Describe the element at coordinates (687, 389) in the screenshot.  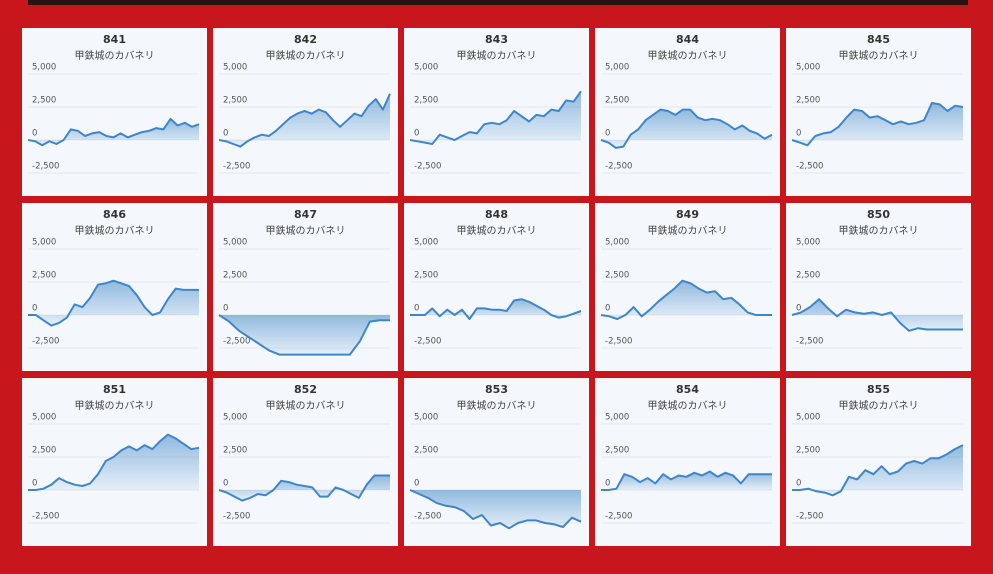
I see `chart-title: 854` at that location.